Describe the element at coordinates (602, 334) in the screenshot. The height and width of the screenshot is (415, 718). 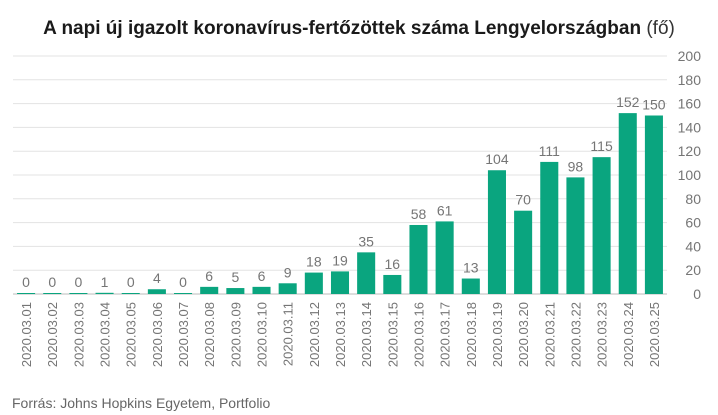
I see `x-tick-label: 2020.03.23` at that location.